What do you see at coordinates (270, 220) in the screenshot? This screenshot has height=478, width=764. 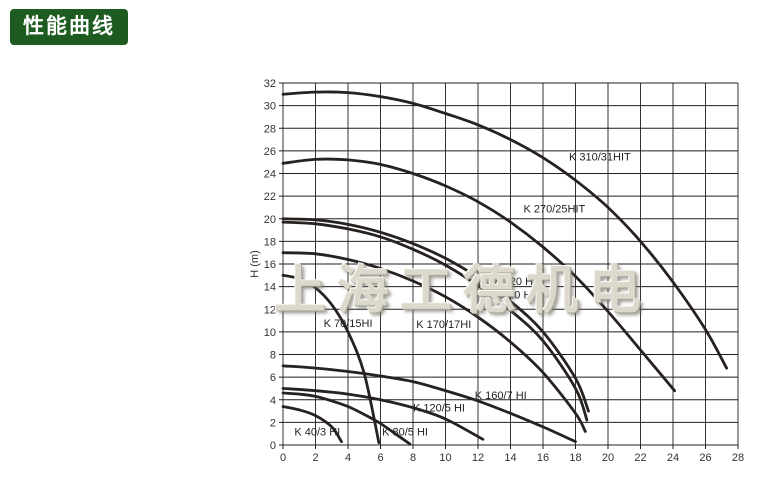 I see `y-tick-label: 20` at bounding box center [270, 220].